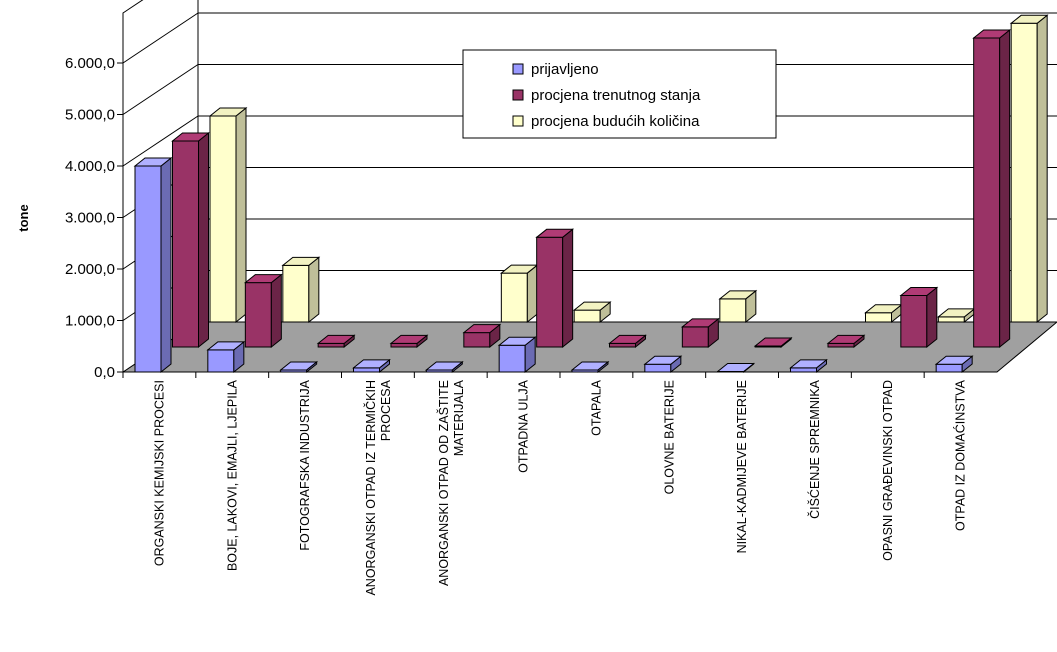  I want to click on legend-label-procjena-trenutnog-stanja: procjena trenutnog stanja, so click(616, 95).